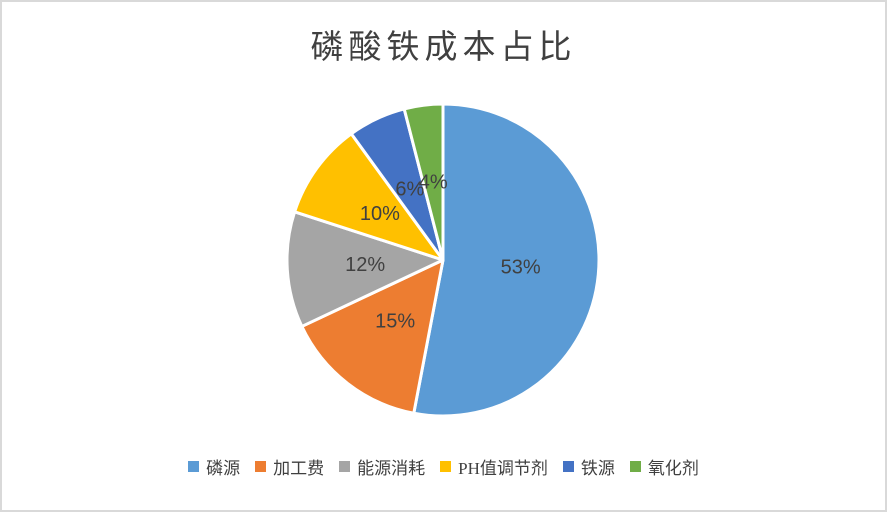 The image size is (887, 512). I want to click on legend-item-energy-consumption: 能源消耗, so click(382, 466).